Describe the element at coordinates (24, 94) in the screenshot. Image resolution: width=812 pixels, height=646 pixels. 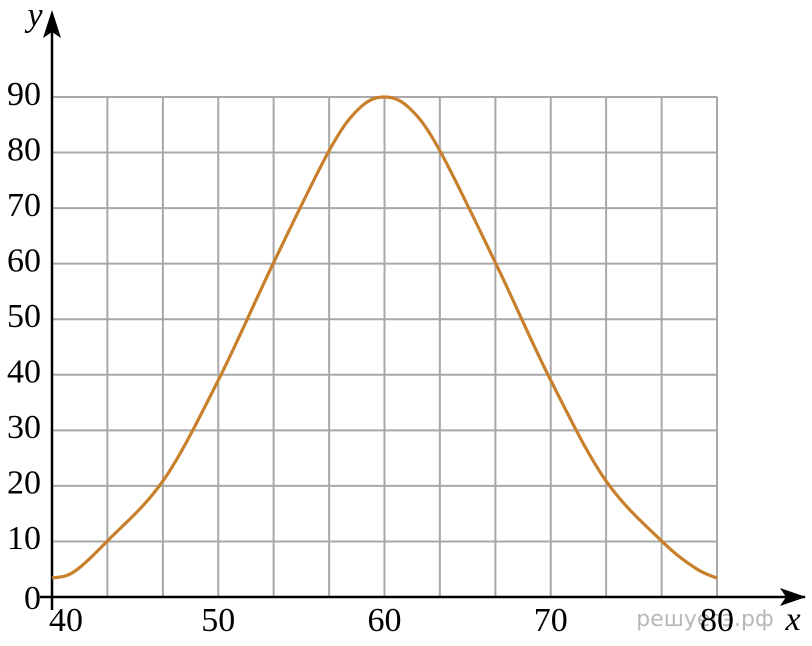
I see `y-tick-label: 90` at that location.